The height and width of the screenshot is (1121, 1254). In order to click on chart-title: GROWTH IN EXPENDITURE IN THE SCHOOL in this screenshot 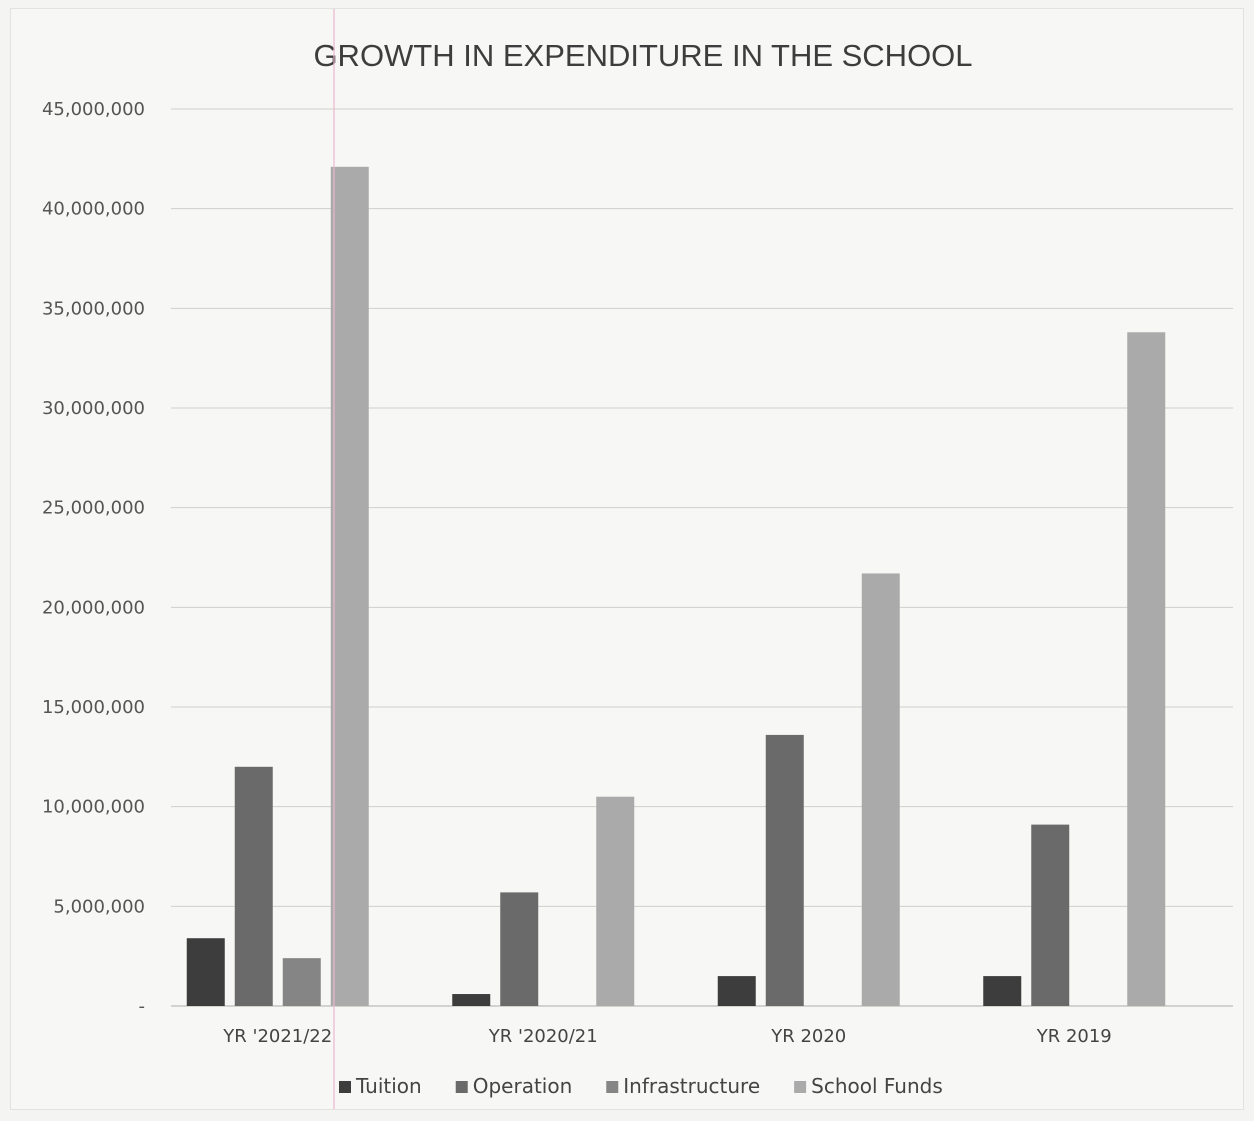, I will do `click(642, 55)`.